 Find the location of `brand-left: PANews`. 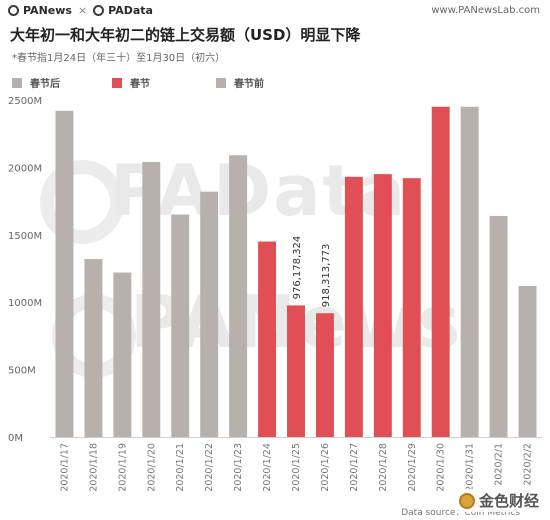

brand-left: PANews is located at coordinates (47, 10).